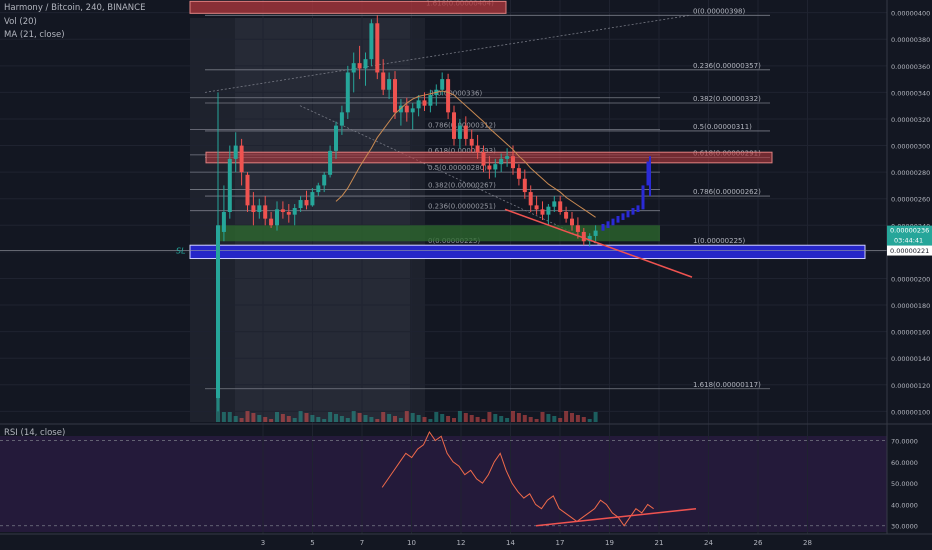 This screenshot has width=932, height=550. I want to click on fib-level-label: 0.5(0.00000280), so click(457, 168).